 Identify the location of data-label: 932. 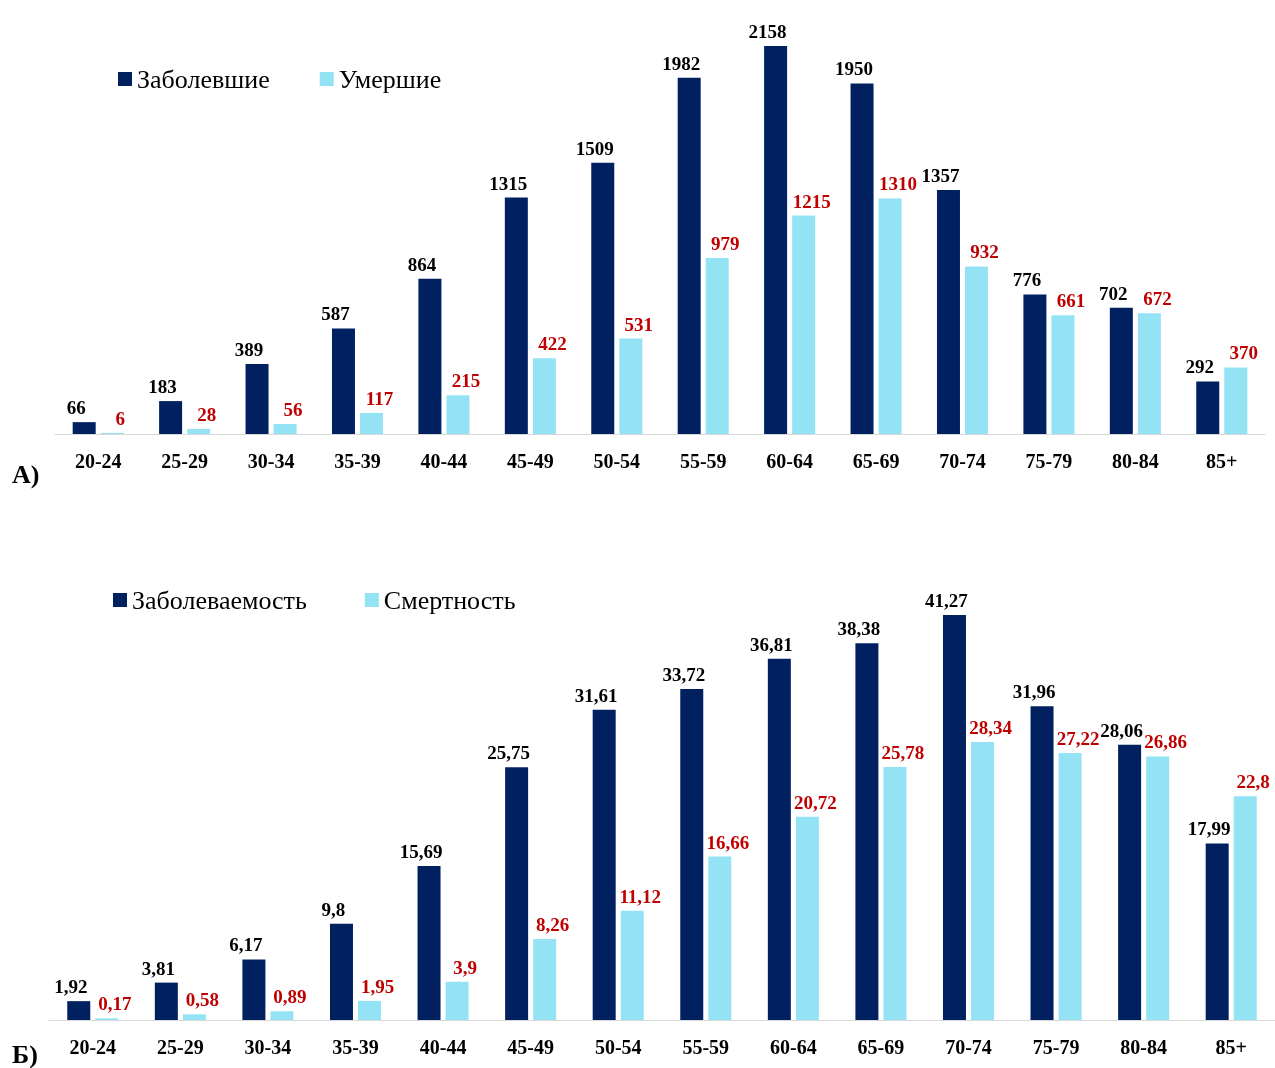
(984, 252).